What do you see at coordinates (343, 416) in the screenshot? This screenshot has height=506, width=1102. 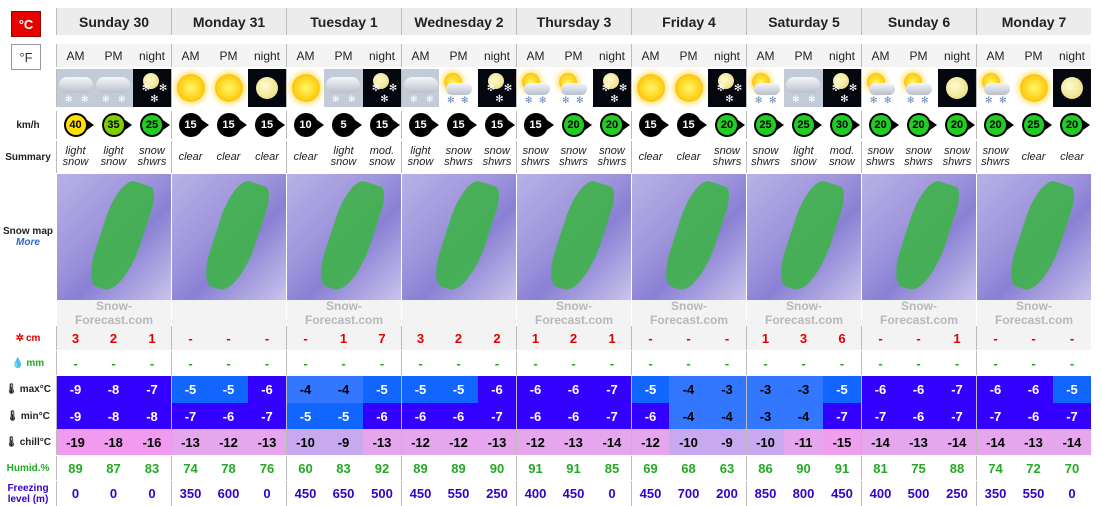 I see `min-temp: -5` at bounding box center [343, 416].